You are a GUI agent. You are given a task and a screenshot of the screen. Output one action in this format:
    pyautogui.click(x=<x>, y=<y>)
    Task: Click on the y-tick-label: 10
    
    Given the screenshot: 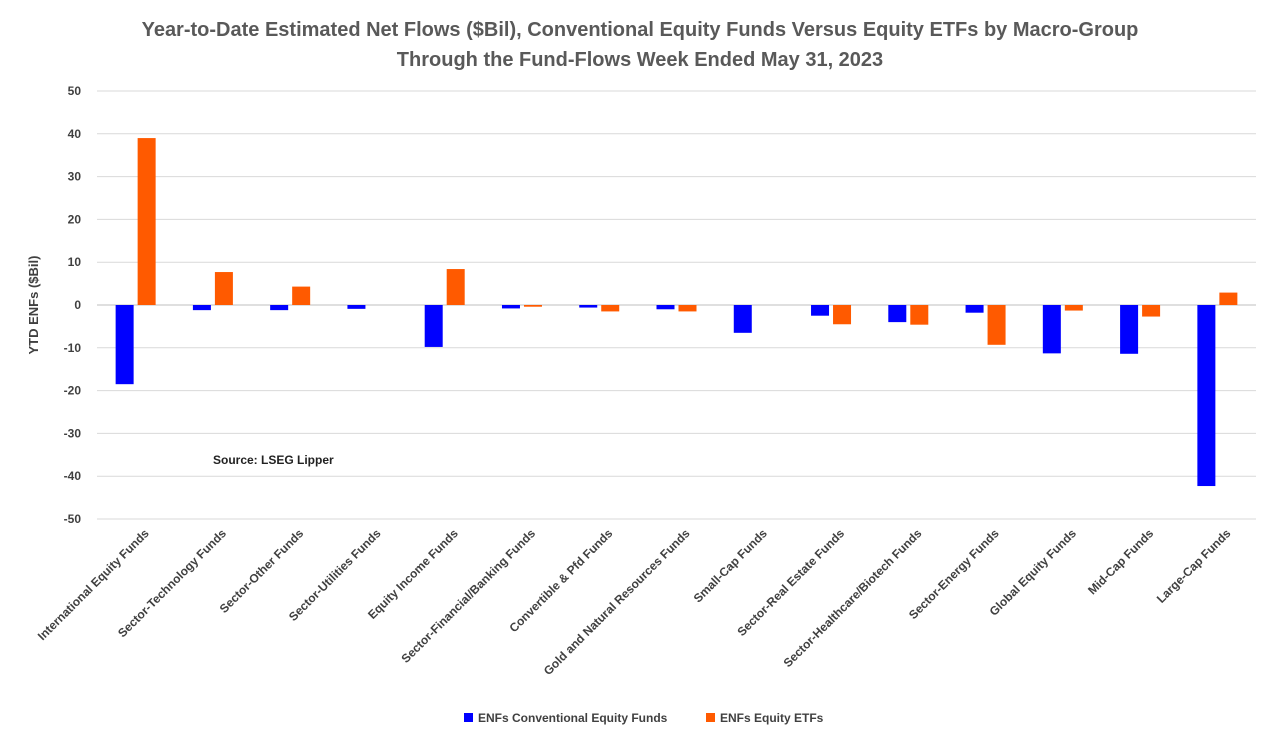 What is the action you would take?
    pyautogui.click(x=75, y=262)
    